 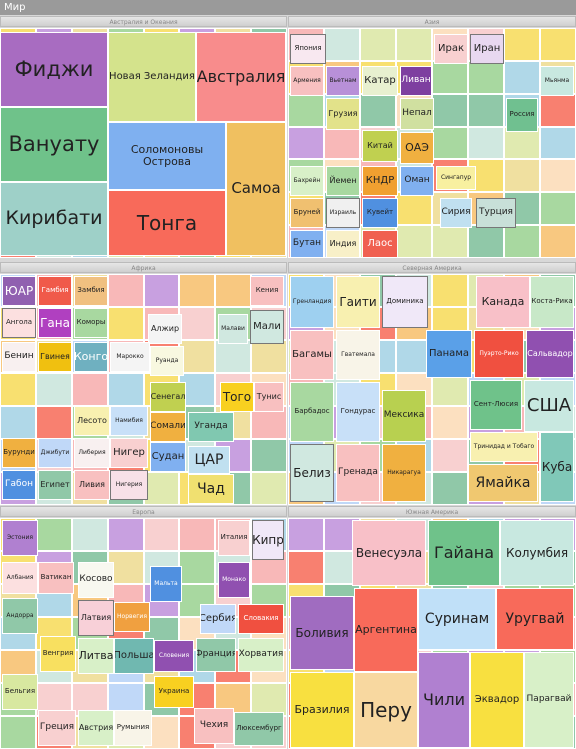 I want to click on country-tile: КНДР, so click(x=380, y=181).